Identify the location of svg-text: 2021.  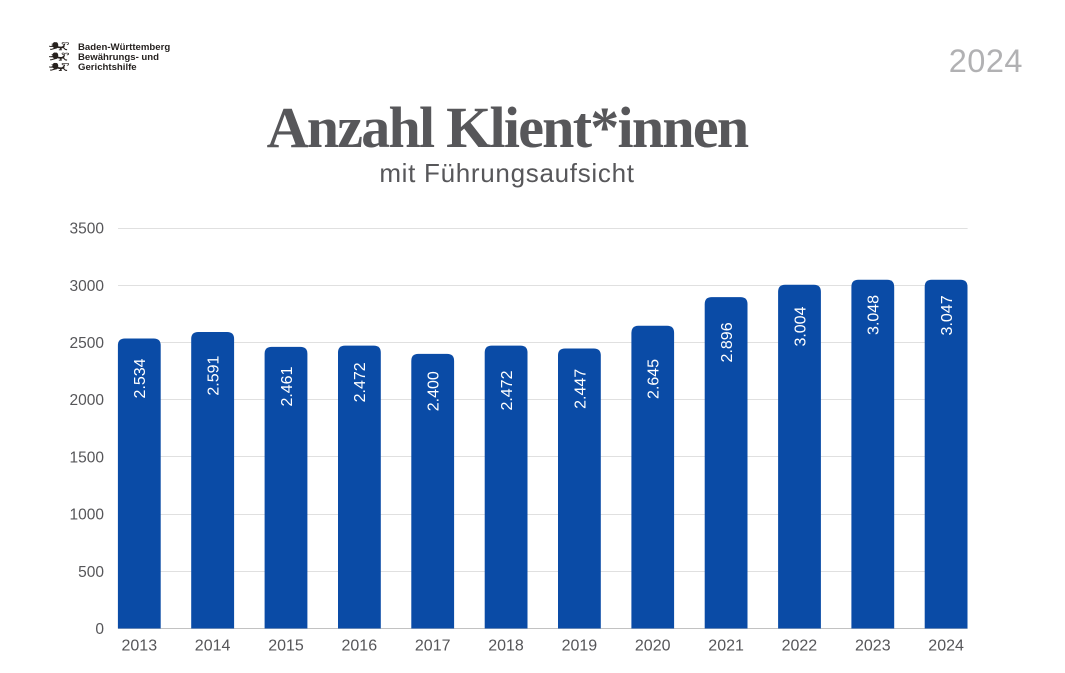
(726, 645).